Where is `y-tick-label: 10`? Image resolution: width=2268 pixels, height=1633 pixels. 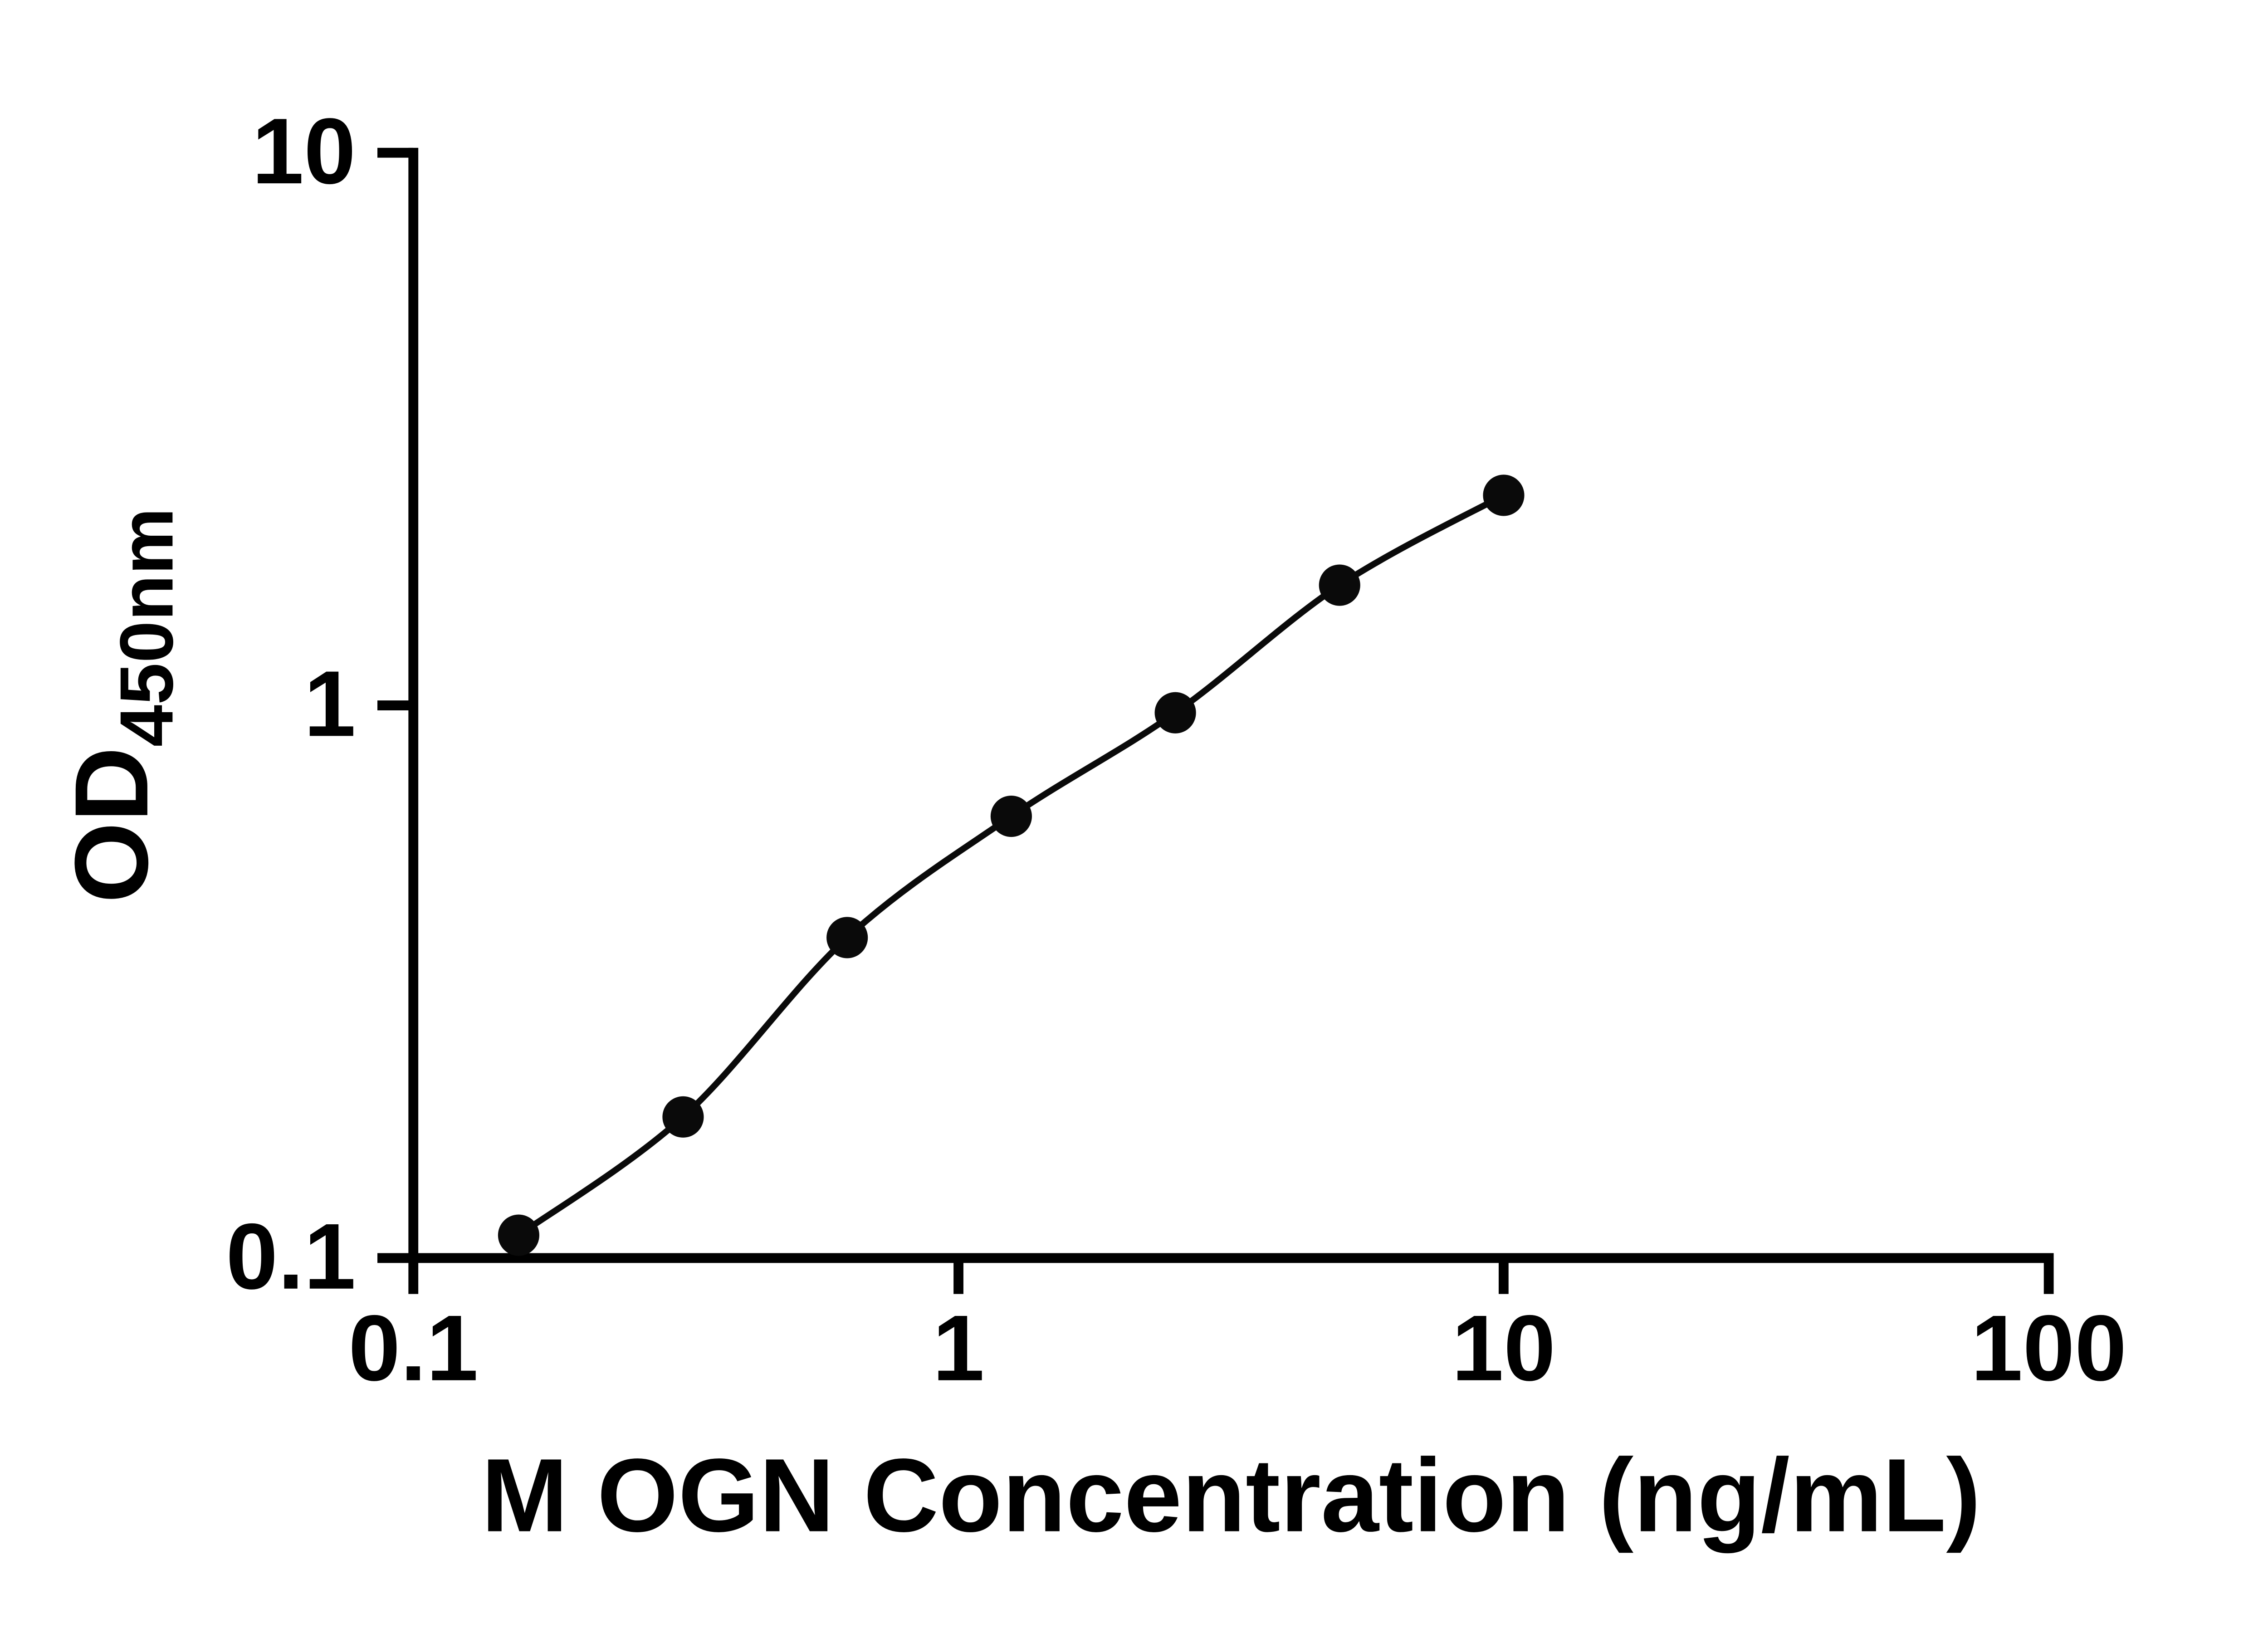
y-tick-label: 10 is located at coordinates (304, 150).